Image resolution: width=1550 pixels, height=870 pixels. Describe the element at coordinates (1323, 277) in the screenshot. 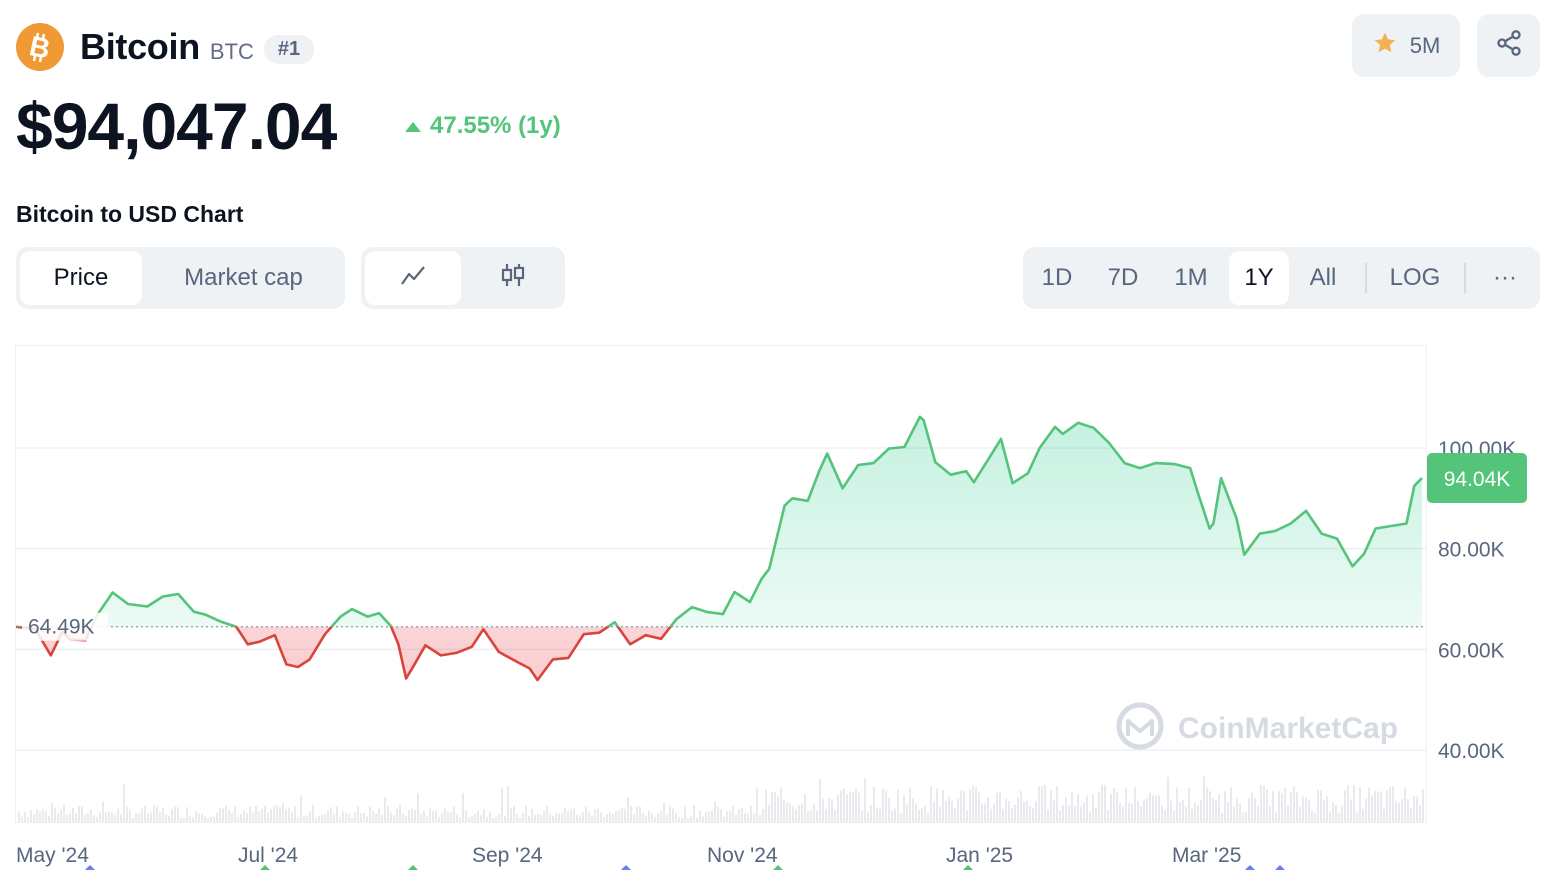

I see `range-all: All` at that location.